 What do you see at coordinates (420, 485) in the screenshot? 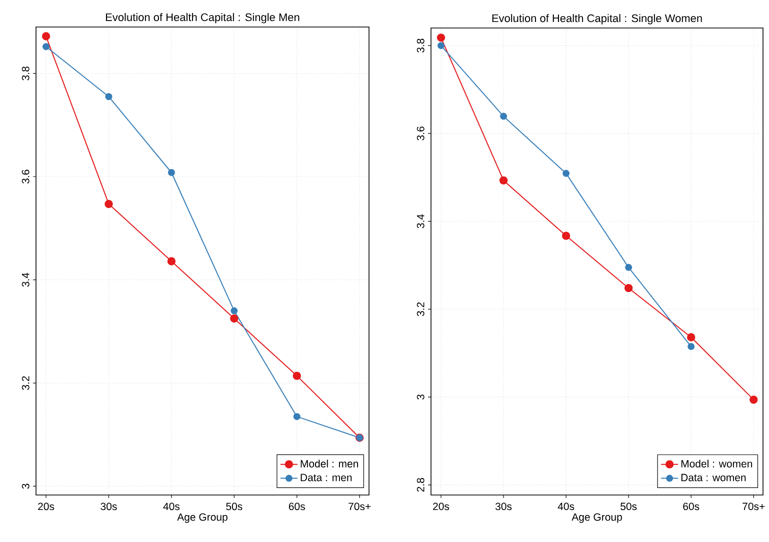
I see `y-tick-label: 2.8` at bounding box center [420, 485].